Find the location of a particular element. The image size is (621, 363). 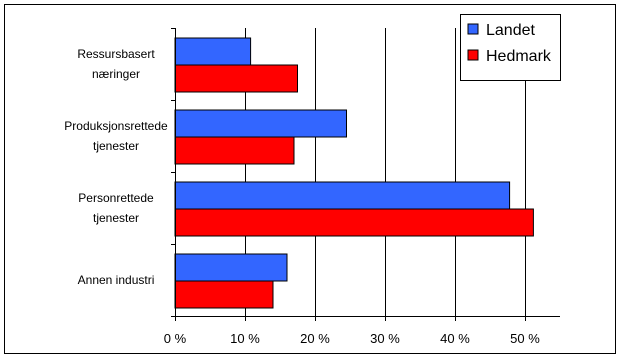

legend-swatch-landet is located at coordinates (473, 29).